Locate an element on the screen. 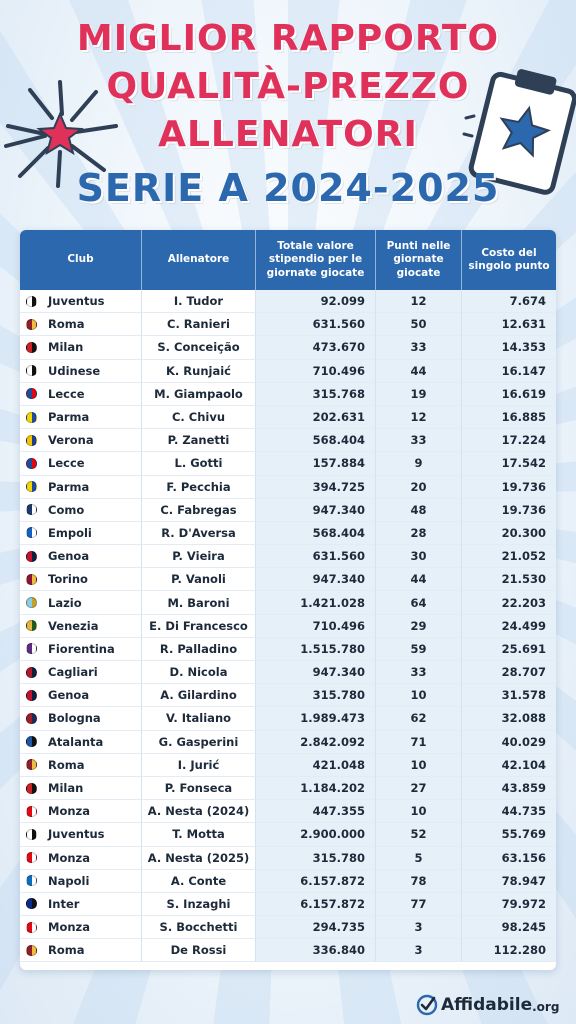 The image size is (576, 1024). cell-salary: 2.900.000 is located at coordinates (316, 835).